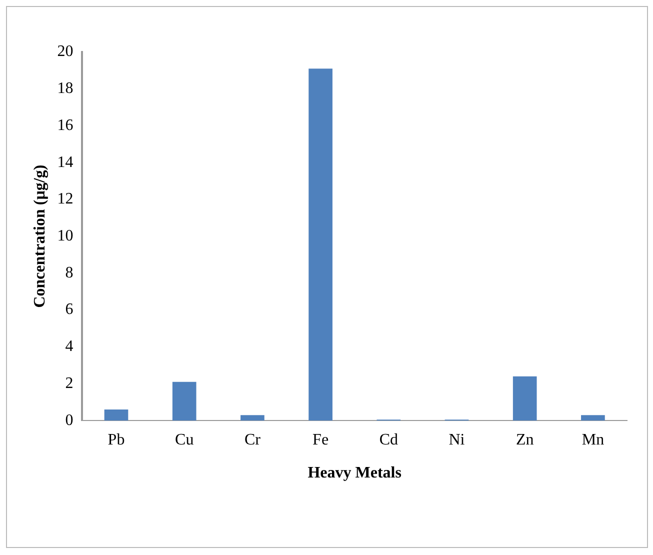  I want to click on x-tick-label: Cu, so click(184, 439).